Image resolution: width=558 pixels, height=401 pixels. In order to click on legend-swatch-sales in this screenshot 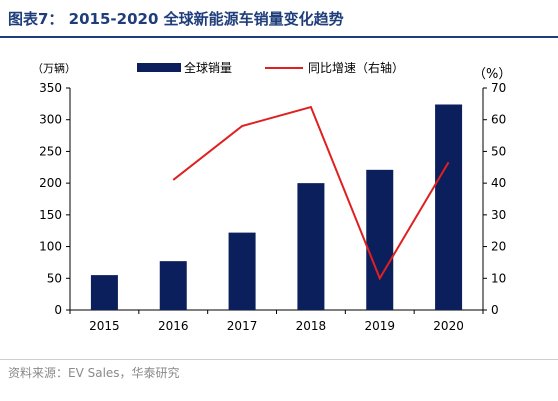, I will do `click(159, 67)`.